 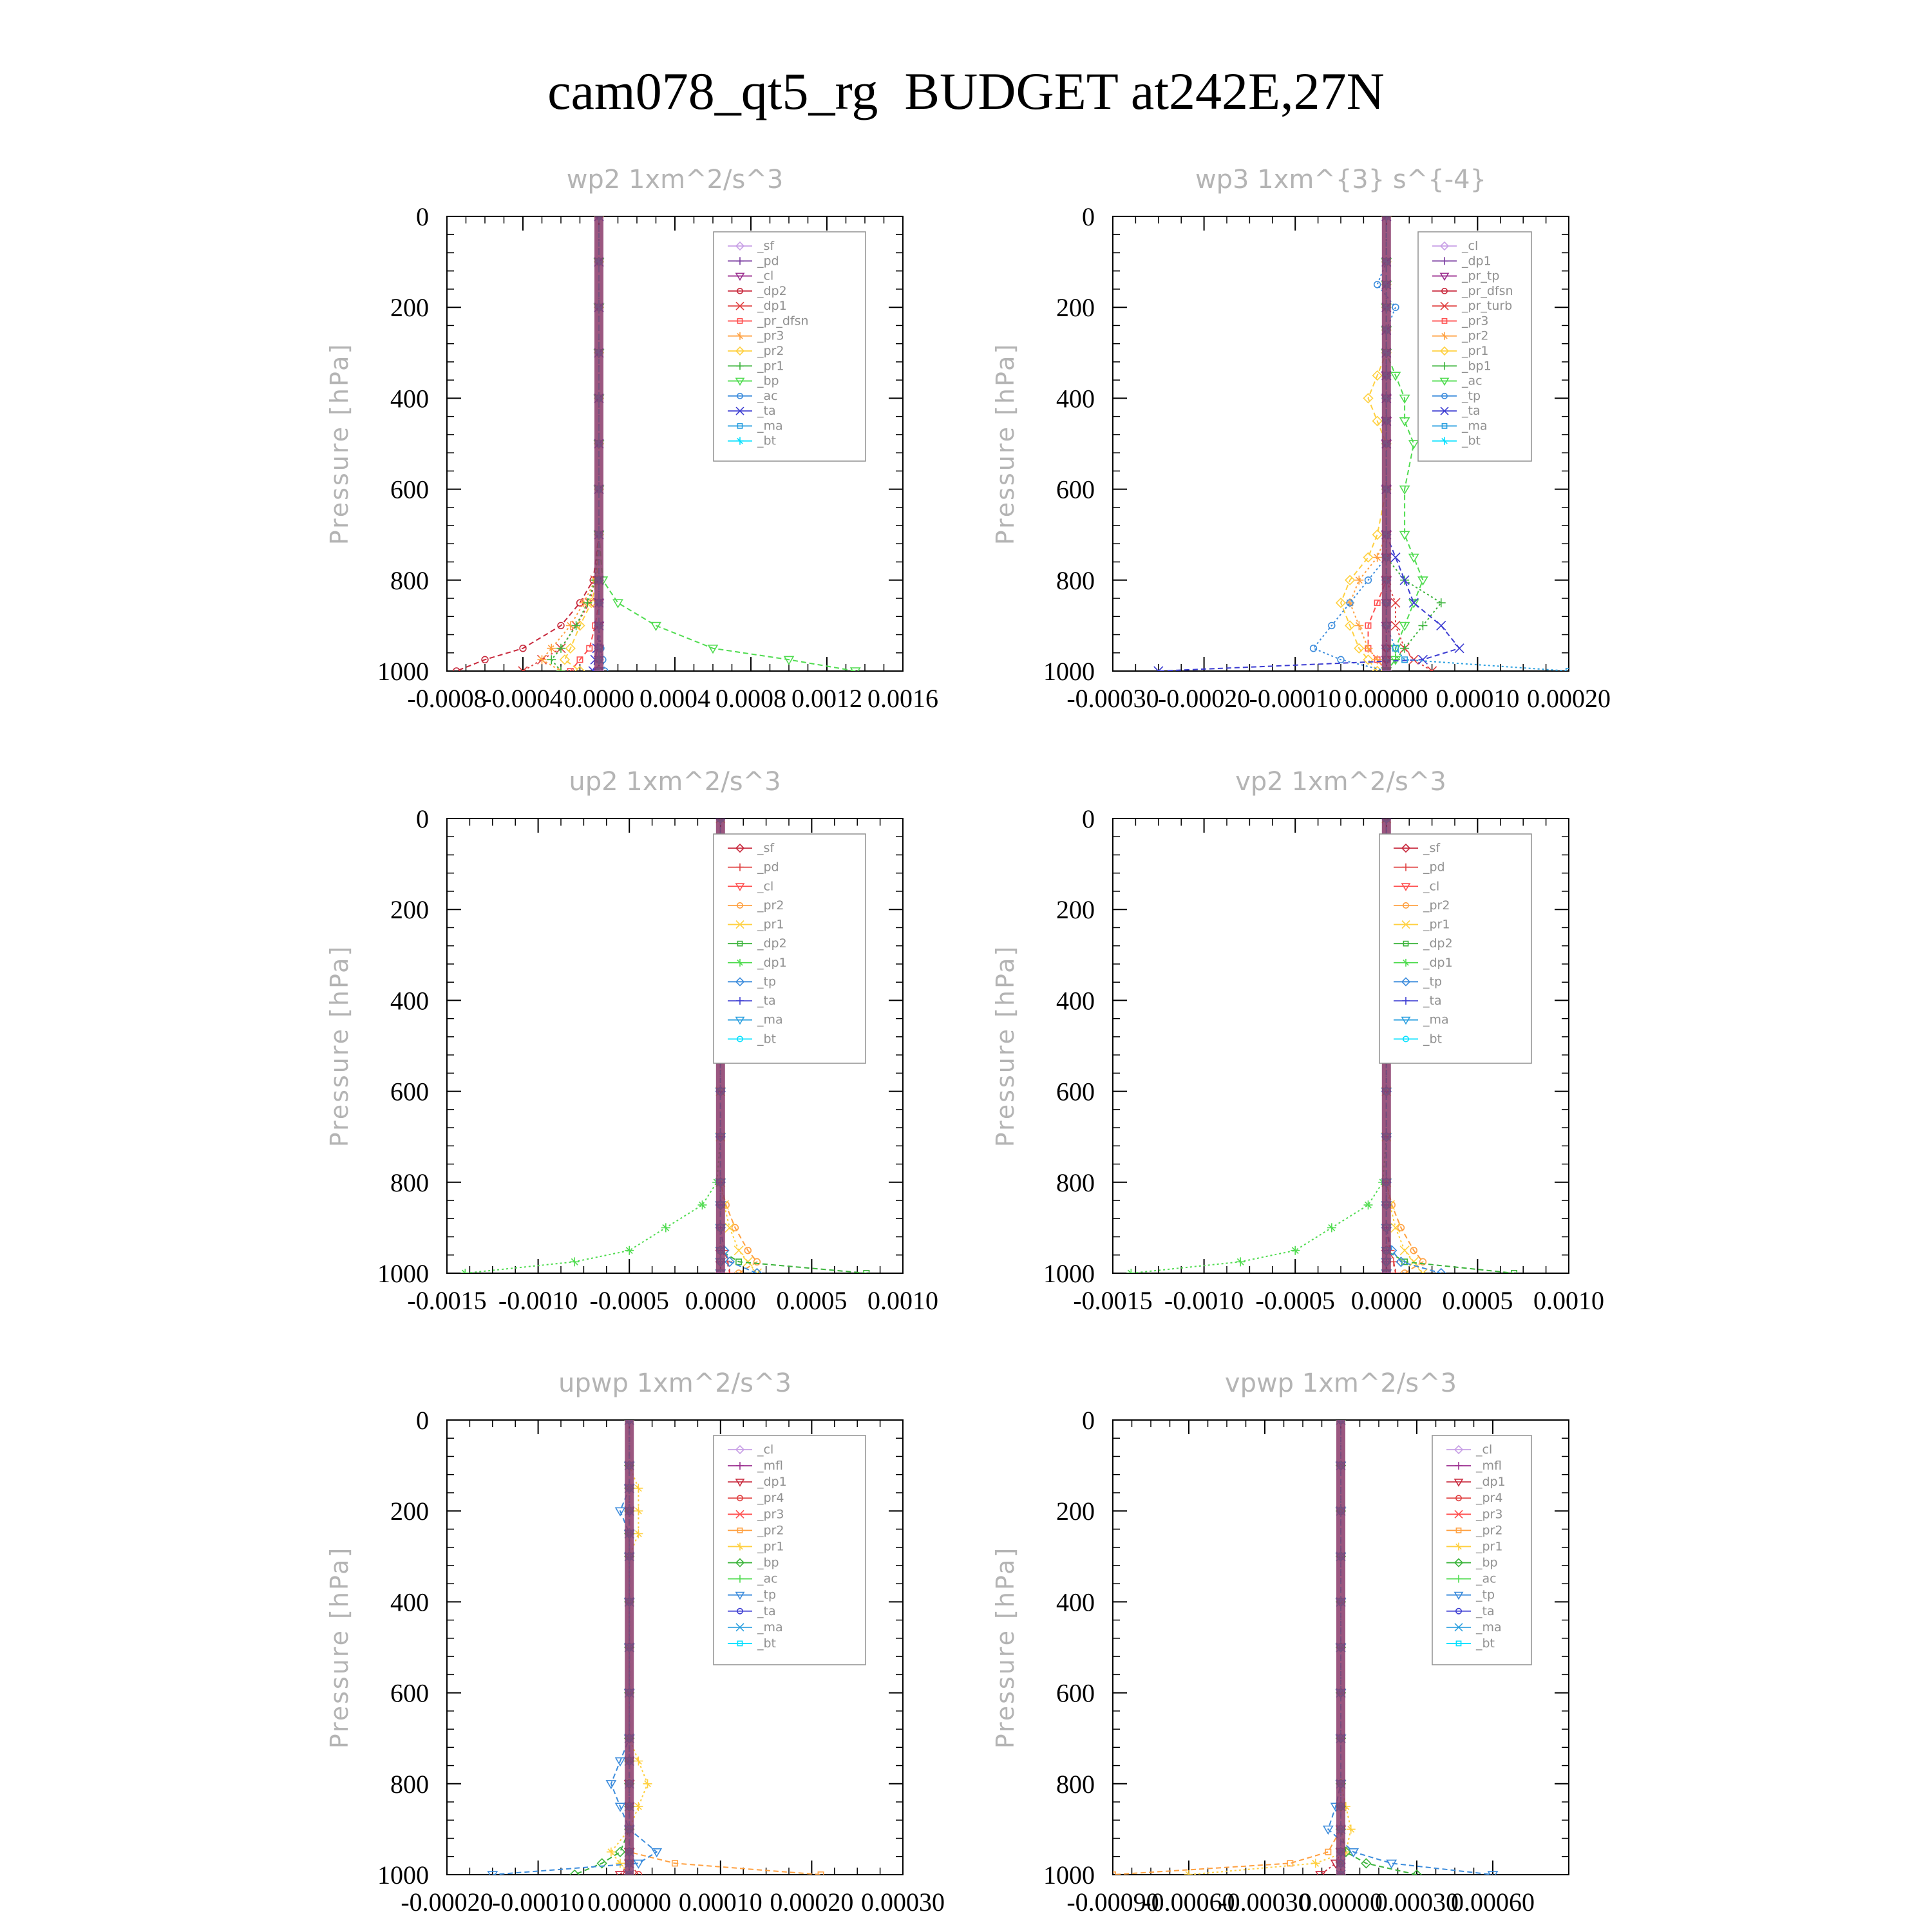 I want to click on legend-label: _pr3, so click(x=1475, y=321).